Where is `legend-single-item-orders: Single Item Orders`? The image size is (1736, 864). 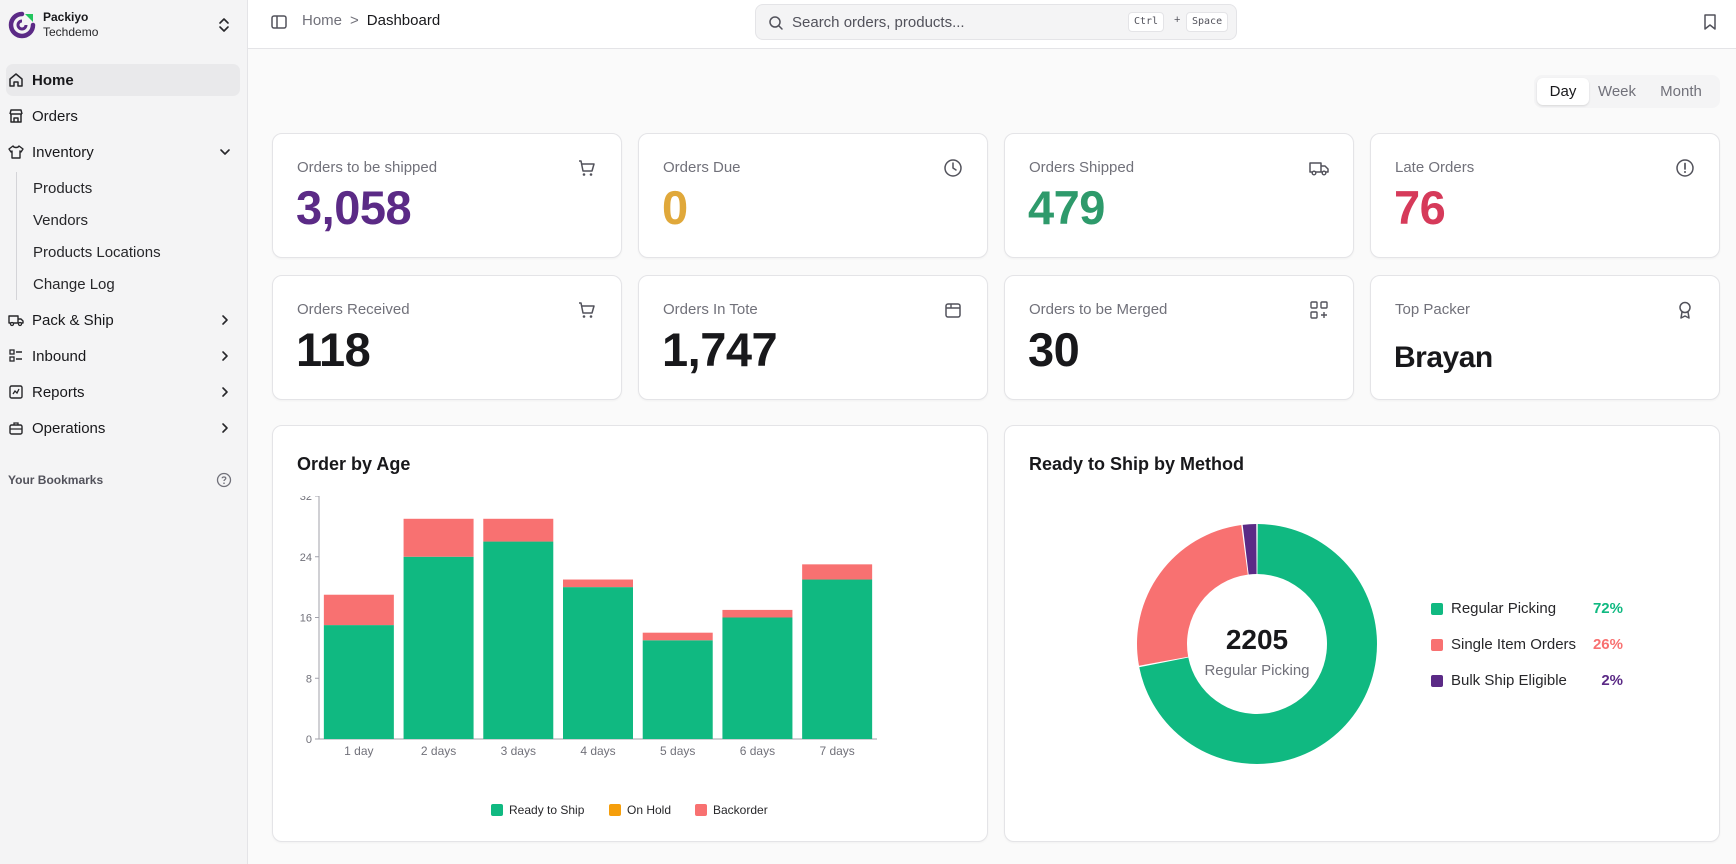
legend-single-item-orders: Single Item Orders is located at coordinates (1503, 644).